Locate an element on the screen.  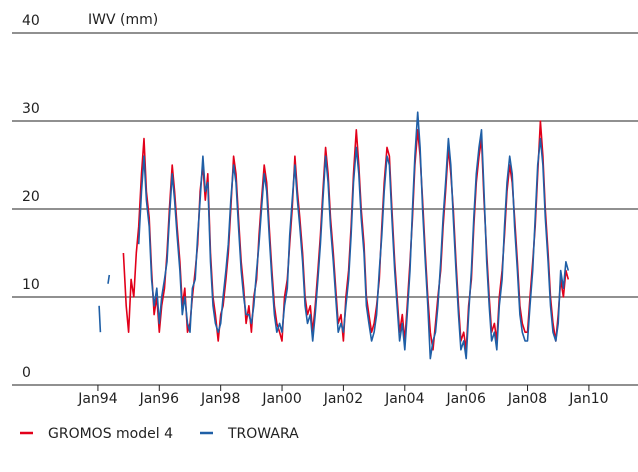
x-tick-label: Jan96 is located at coordinates (159, 399).